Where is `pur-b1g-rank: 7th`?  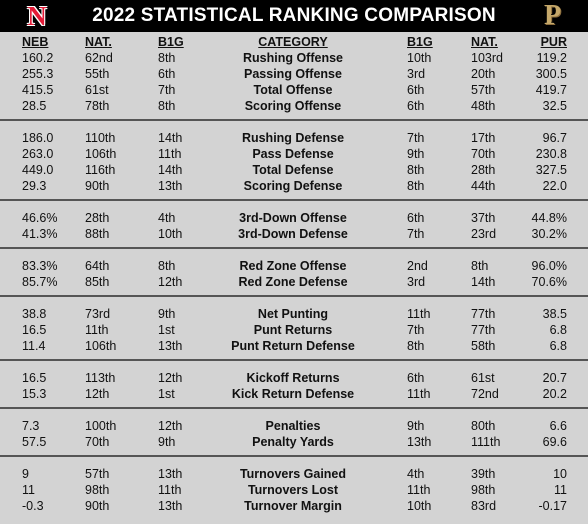
pur-b1g-rank: 7th is located at coordinates (416, 234).